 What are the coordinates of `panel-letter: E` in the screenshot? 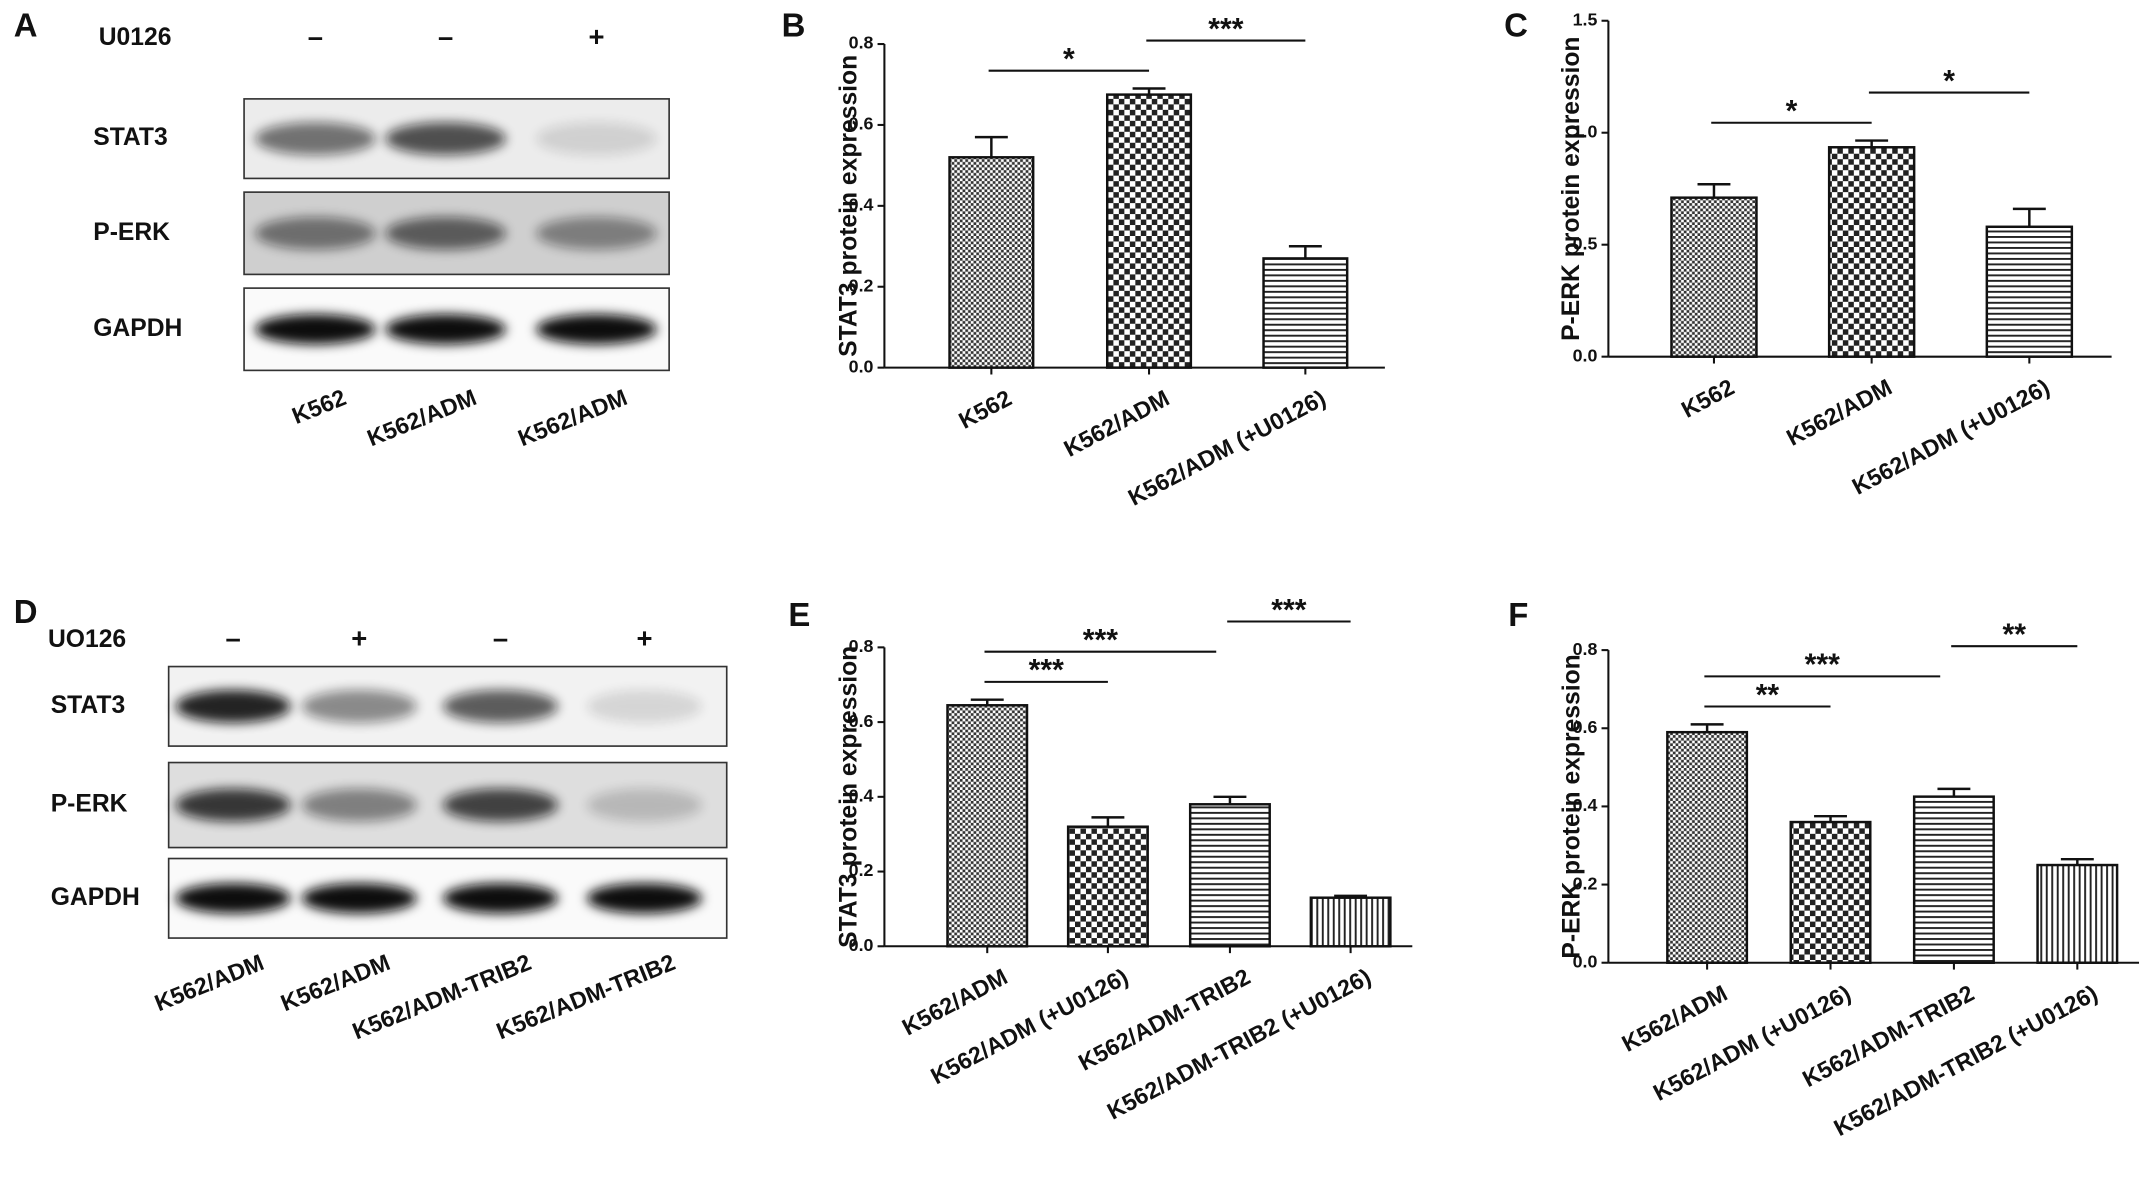 It's located at (799, 614).